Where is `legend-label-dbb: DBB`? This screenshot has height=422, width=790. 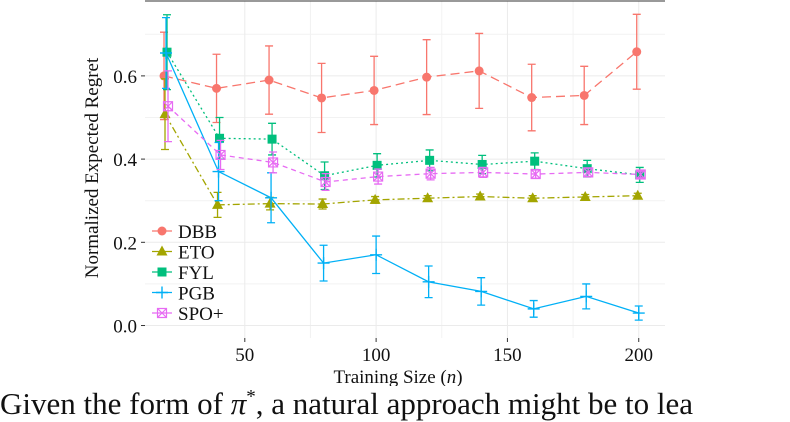
legend-label-dbb: DBB is located at coordinates (197, 232).